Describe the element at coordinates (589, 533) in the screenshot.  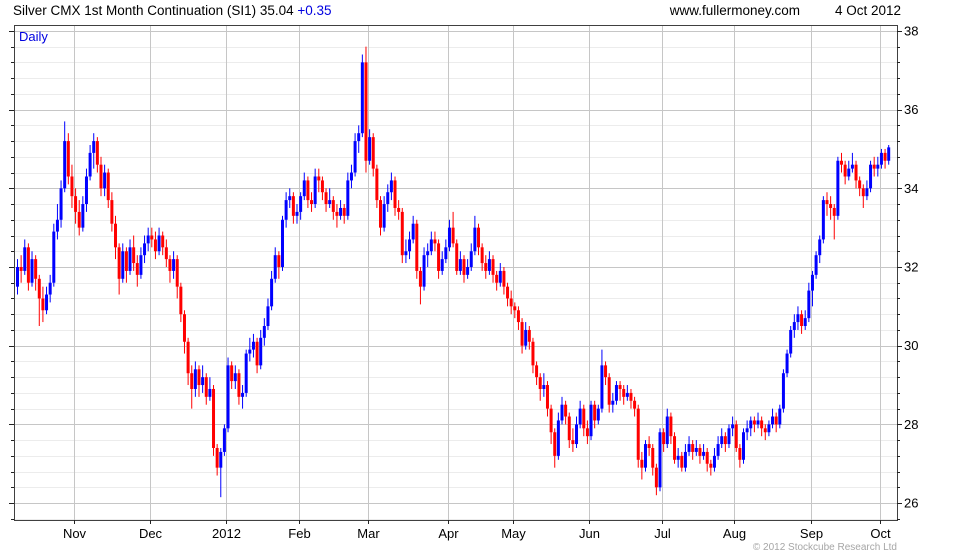
I see `x-axis-month-label: Jun` at that location.